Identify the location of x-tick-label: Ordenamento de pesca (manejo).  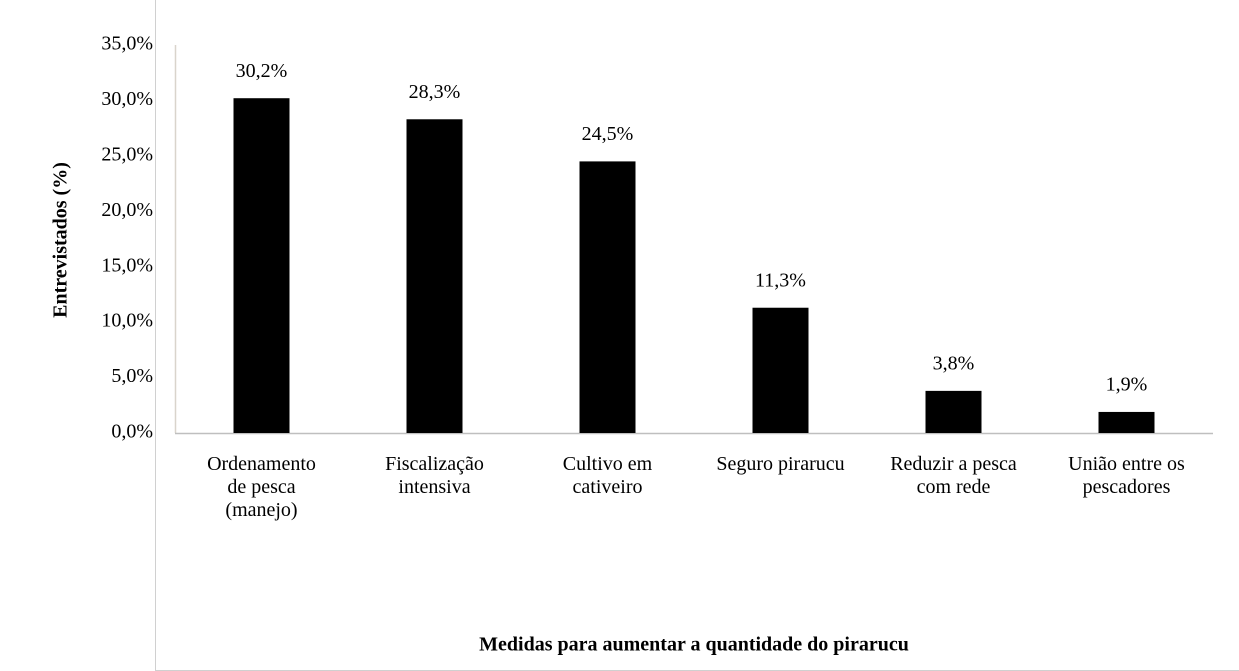
(261, 487).